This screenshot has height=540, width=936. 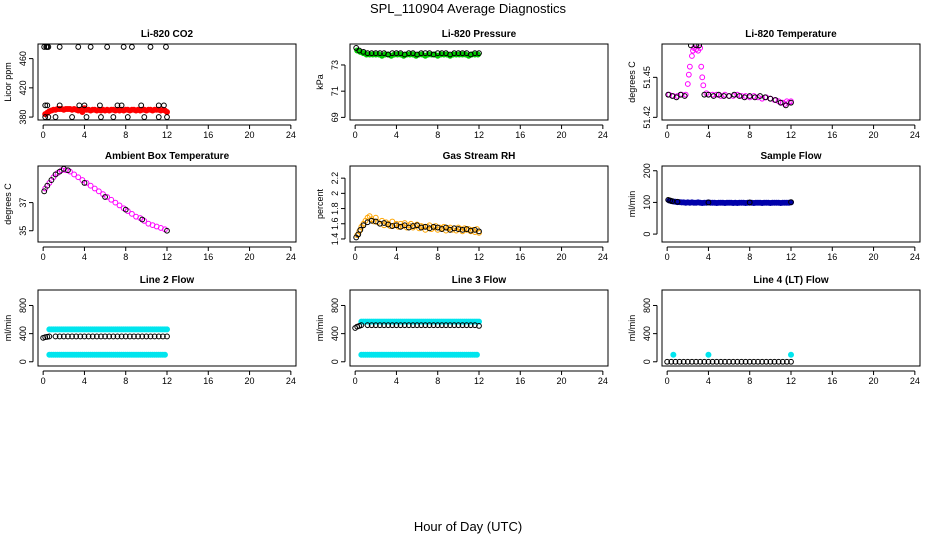 I want to click on figure-title: SPL_110904 Average Diagnostics, so click(x=468, y=8).